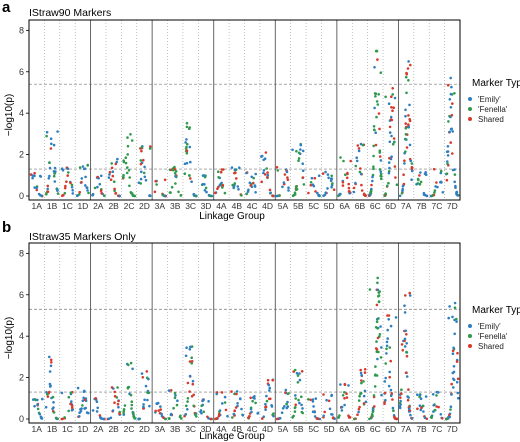 The height and width of the screenshot is (442, 520). What do you see at coordinates (21, 378) in the screenshot?
I see `panel-b-y-tick-label: 2` at bounding box center [21, 378].